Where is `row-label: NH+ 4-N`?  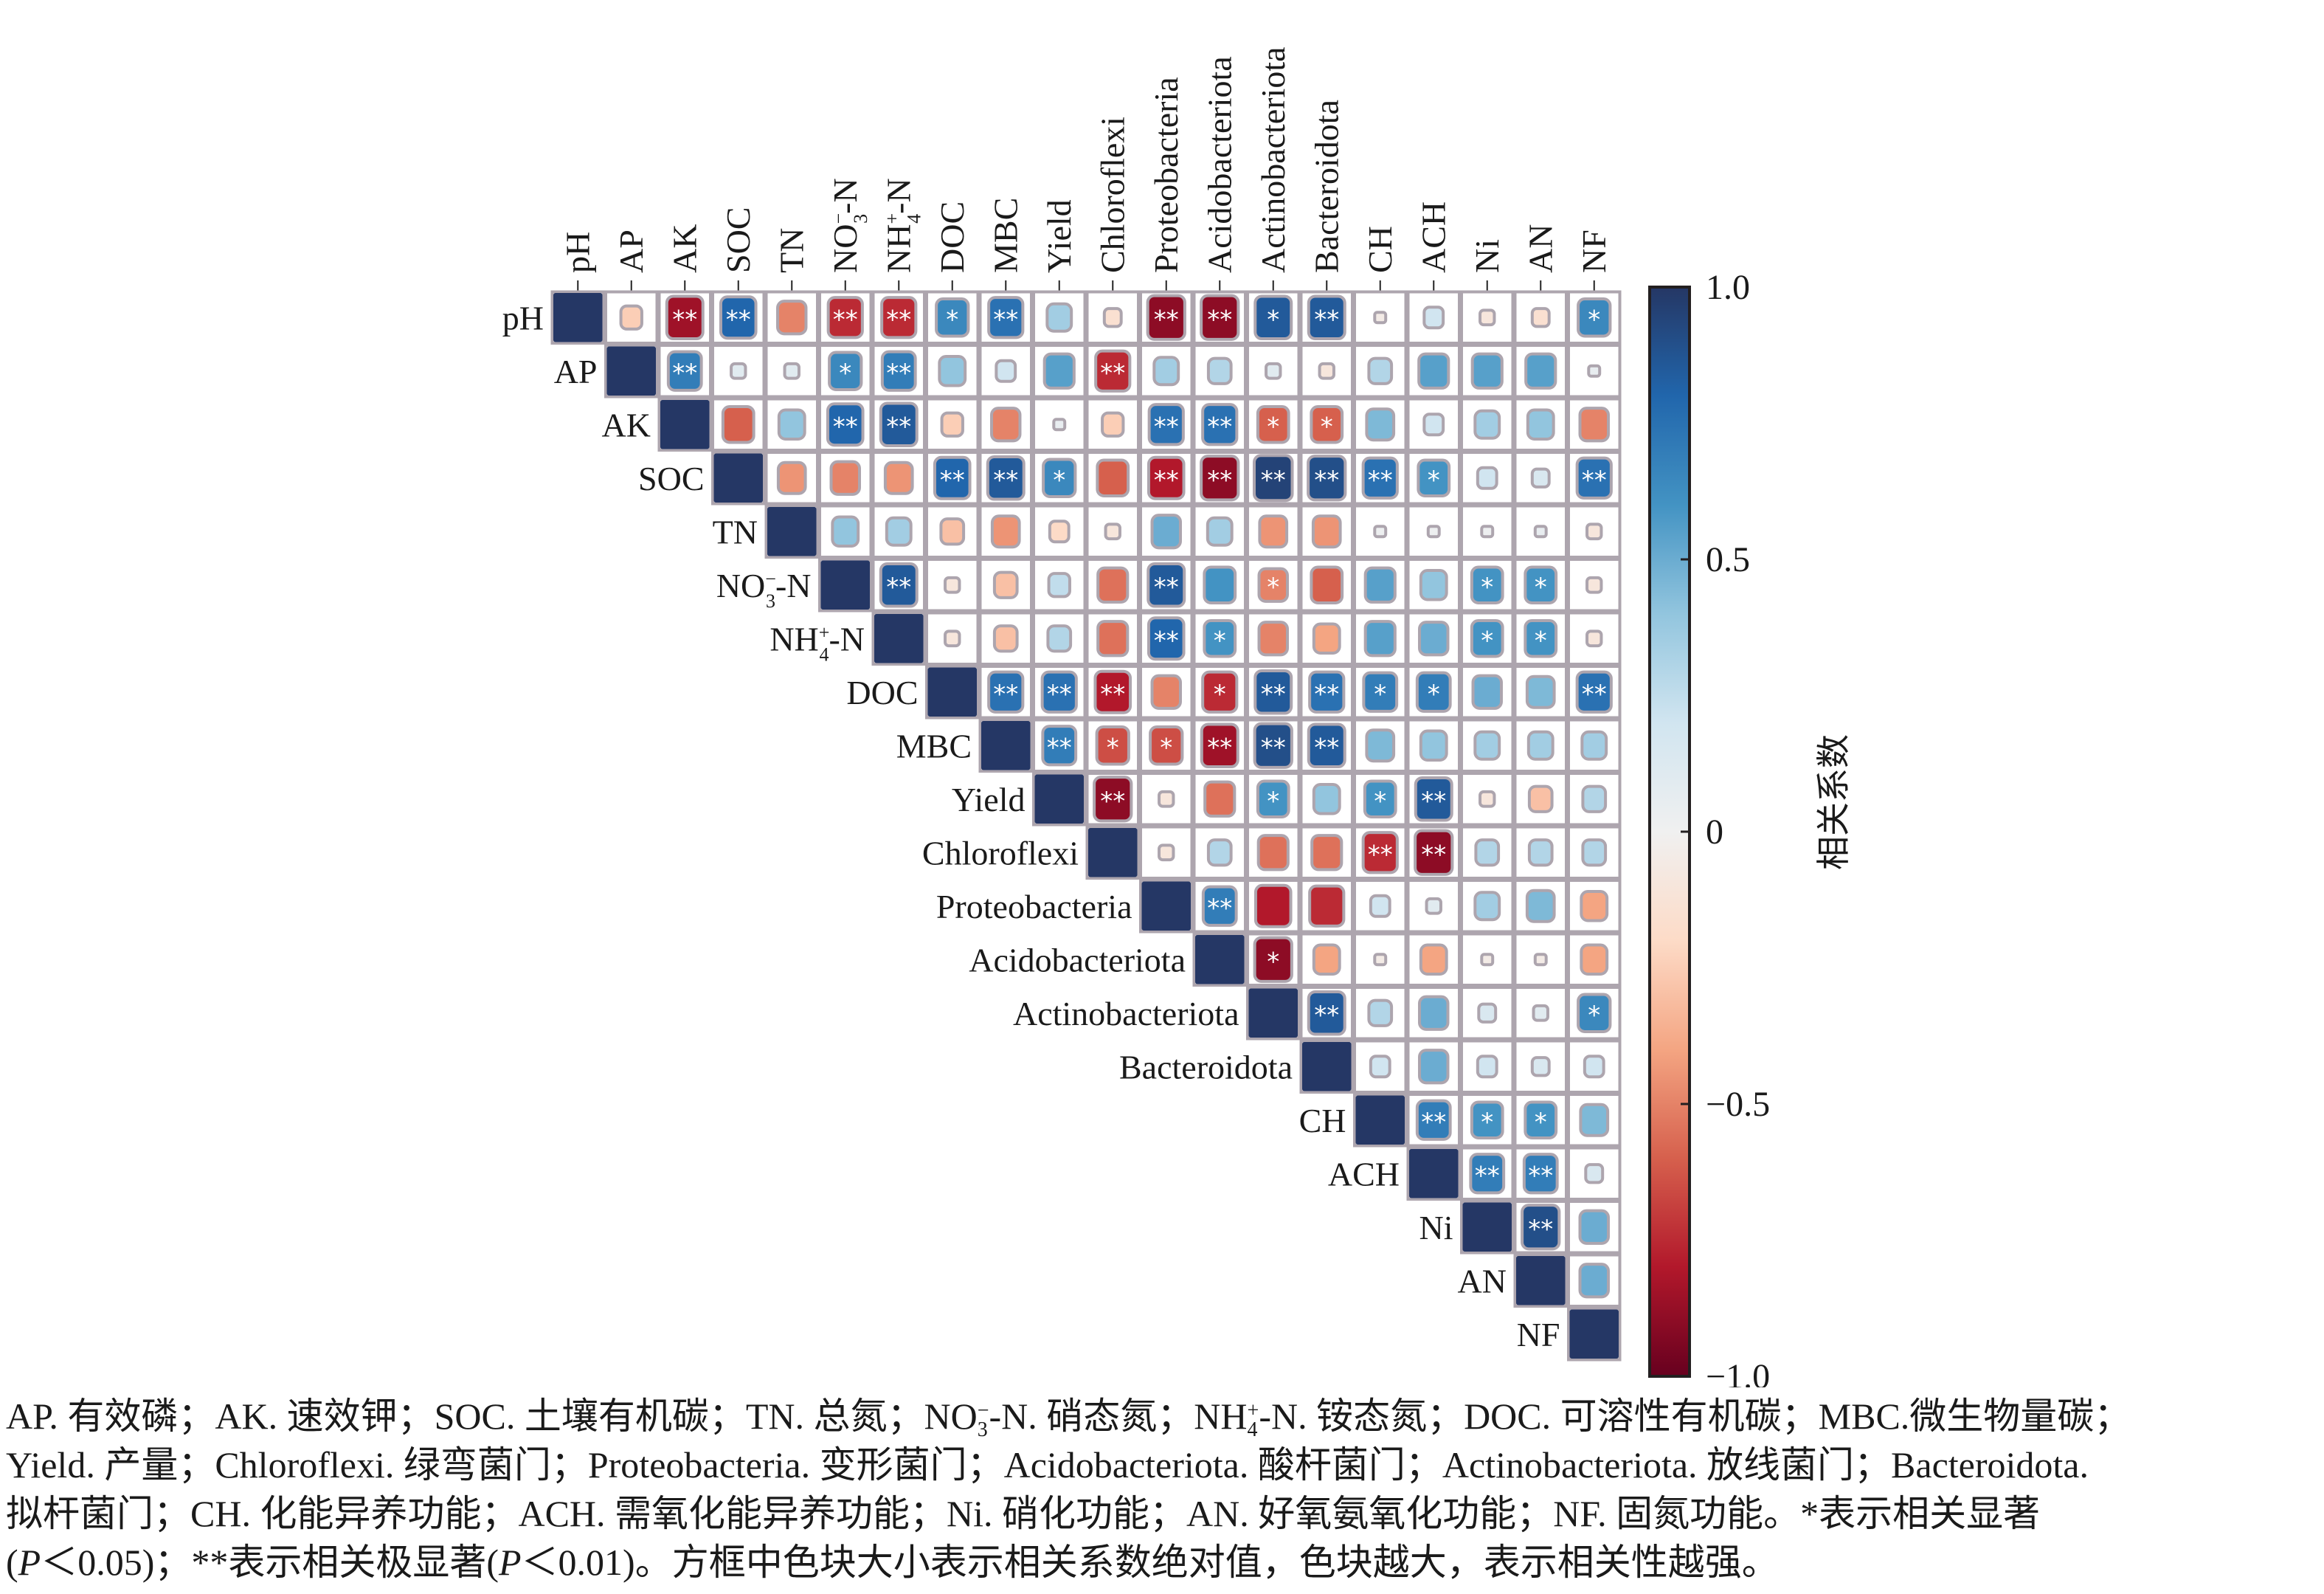 row-label: NH+ 4-N is located at coordinates (817, 642).